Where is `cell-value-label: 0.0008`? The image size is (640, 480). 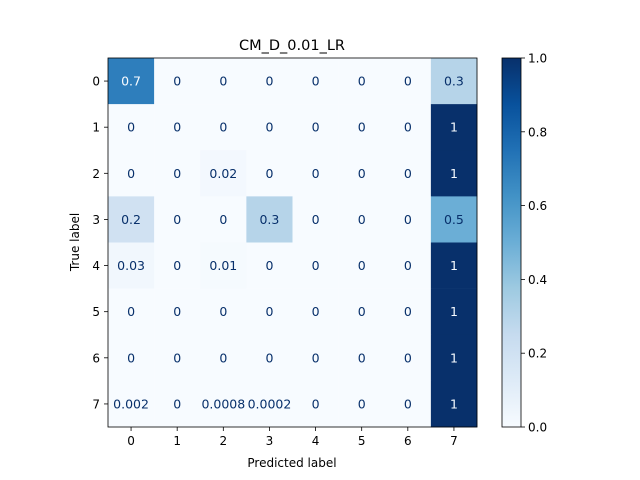
cell-value-label: 0.0008 is located at coordinates (223, 403).